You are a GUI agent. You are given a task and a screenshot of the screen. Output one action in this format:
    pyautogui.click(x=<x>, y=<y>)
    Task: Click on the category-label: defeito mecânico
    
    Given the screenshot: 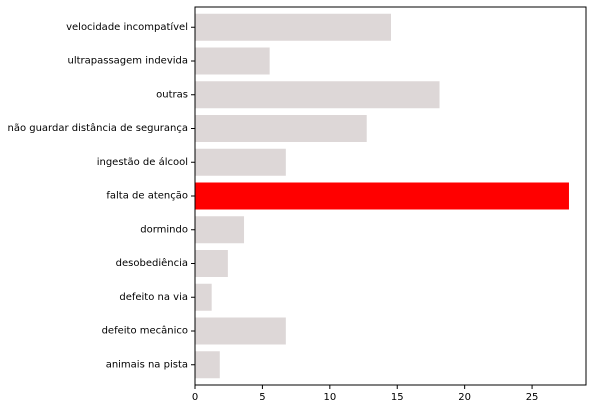 What is the action you would take?
    pyautogui.click(x=145, y=331)
    